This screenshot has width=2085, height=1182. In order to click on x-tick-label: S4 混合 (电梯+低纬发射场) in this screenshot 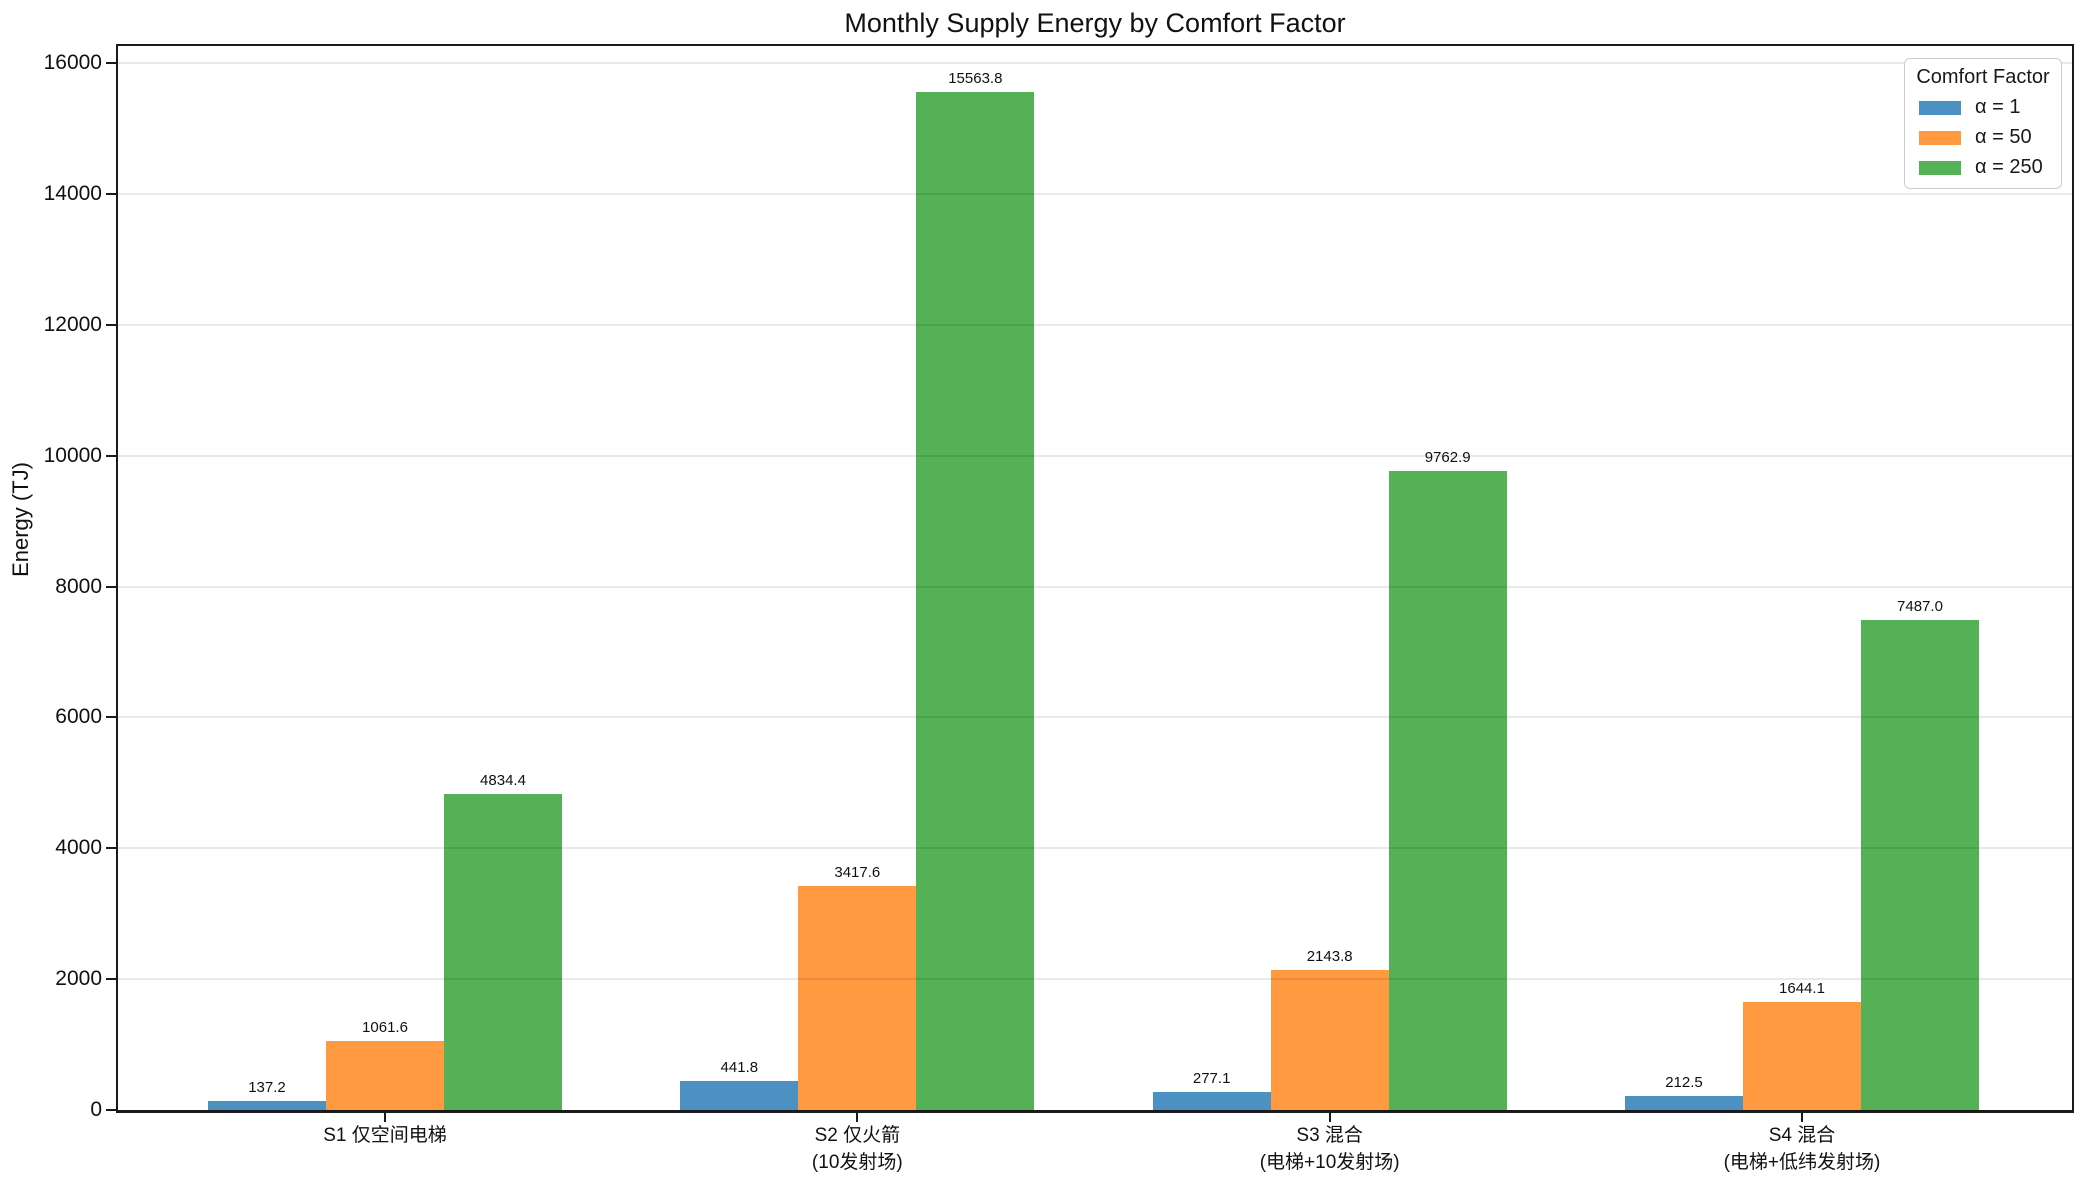, I will do `click(1802, 1149)`.